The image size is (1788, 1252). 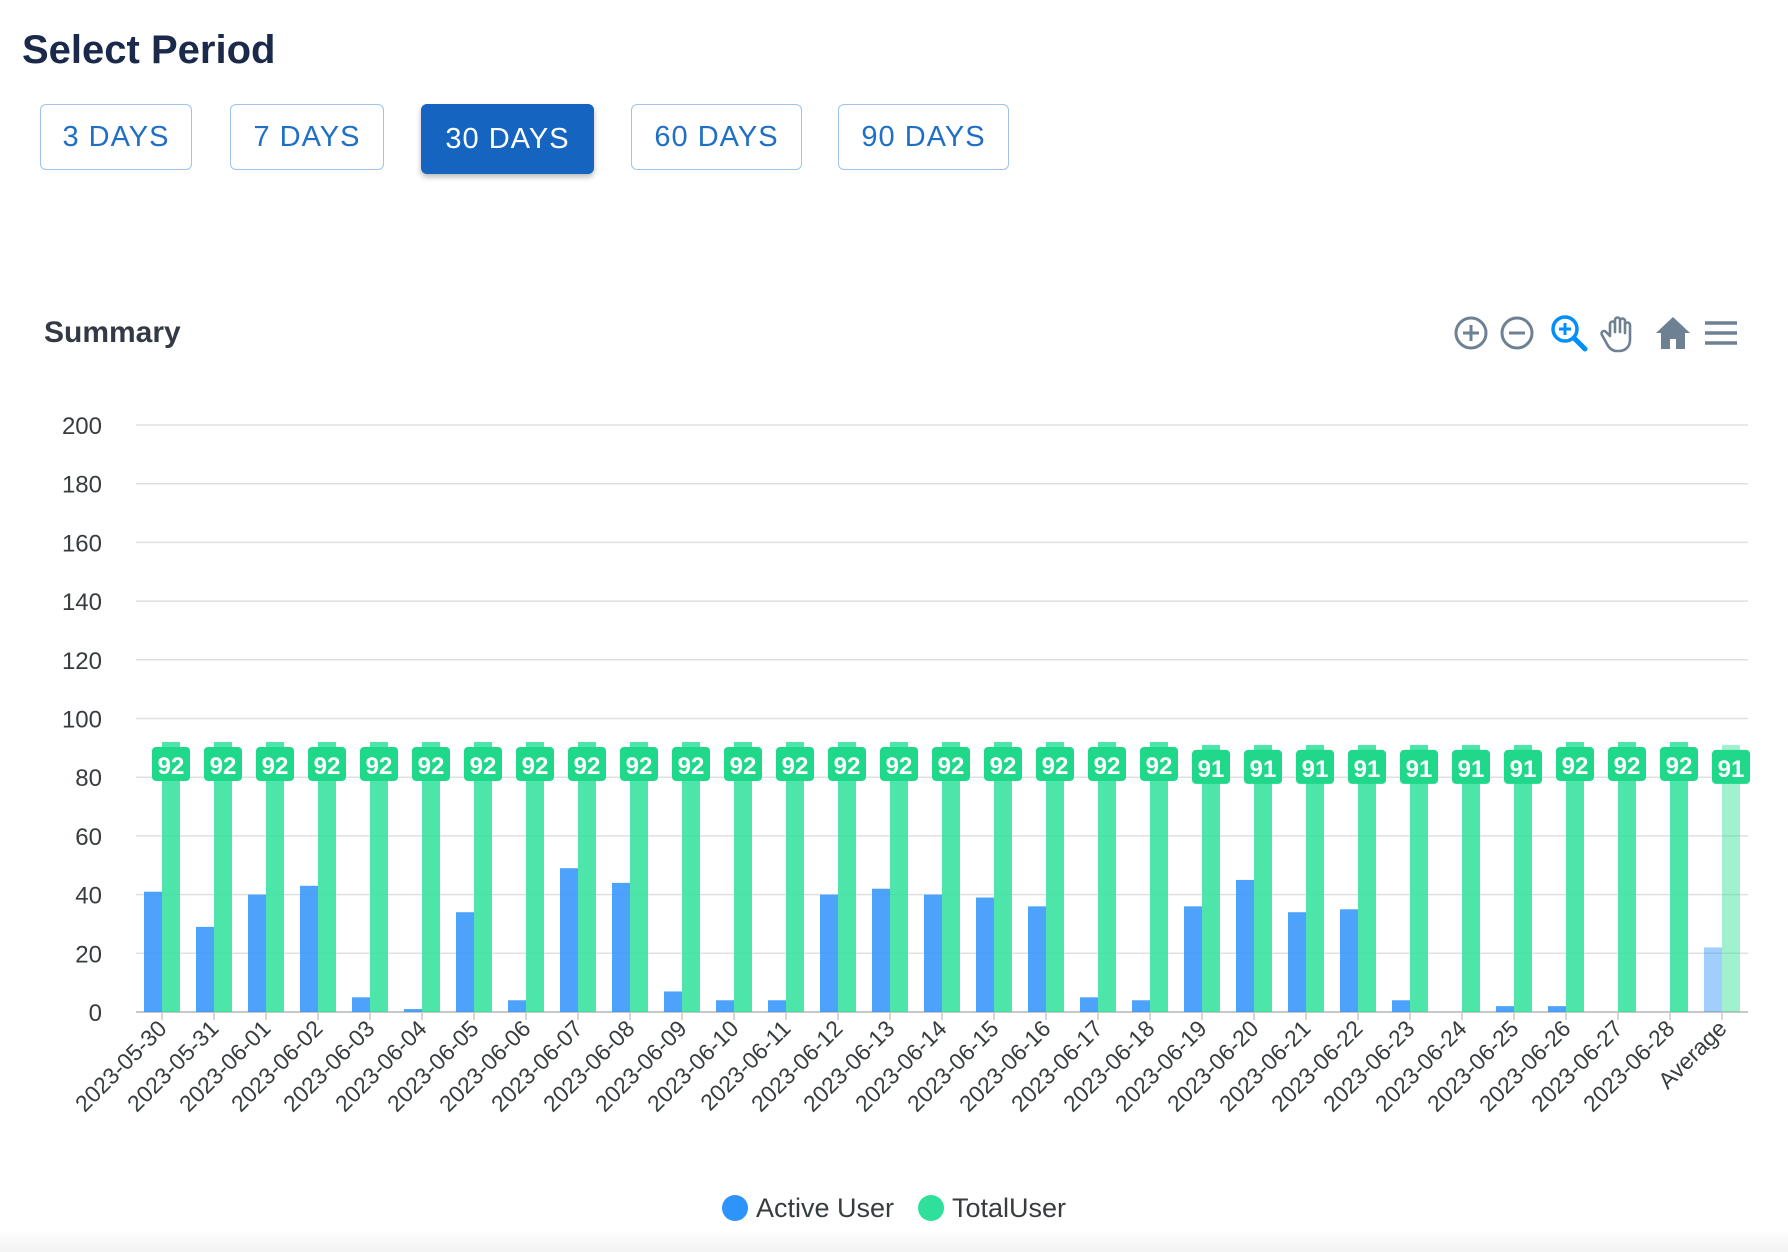 I want to click on y-tick-label: 20, so click(x=88, y=954).